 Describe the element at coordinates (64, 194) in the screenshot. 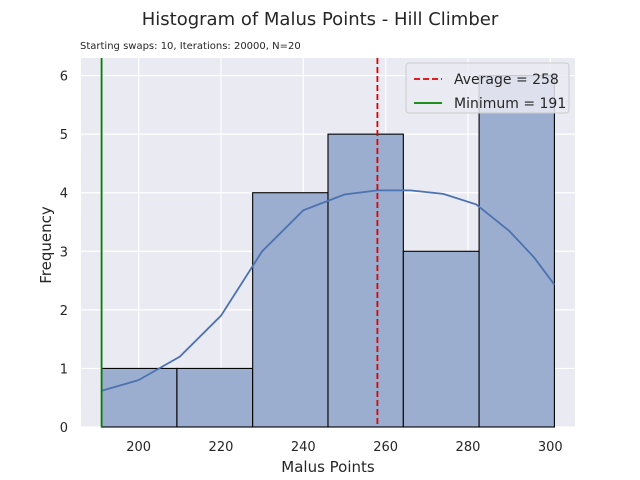

I see `y-tick-label: 4` at that location.